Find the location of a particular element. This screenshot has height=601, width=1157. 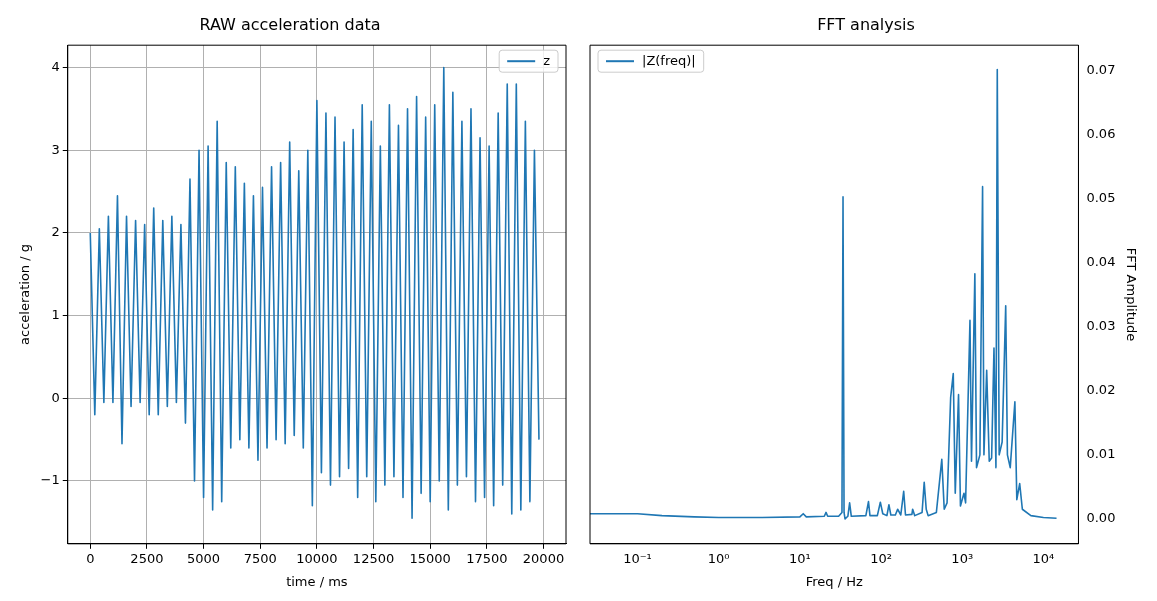

x-tick-label: 10³ is located at coordinates (962, 558).